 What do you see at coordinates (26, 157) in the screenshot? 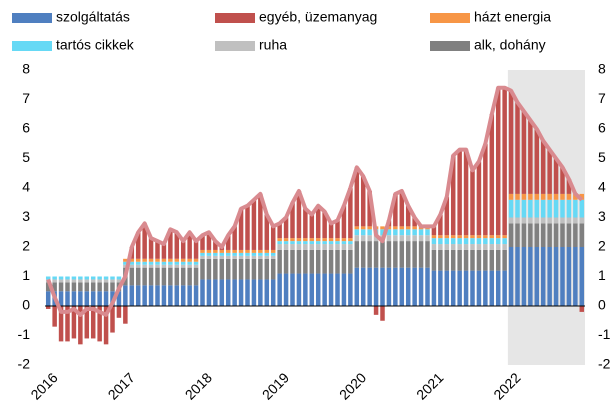
I see `y-tick-label: 5` at bounding box center [26, 157].